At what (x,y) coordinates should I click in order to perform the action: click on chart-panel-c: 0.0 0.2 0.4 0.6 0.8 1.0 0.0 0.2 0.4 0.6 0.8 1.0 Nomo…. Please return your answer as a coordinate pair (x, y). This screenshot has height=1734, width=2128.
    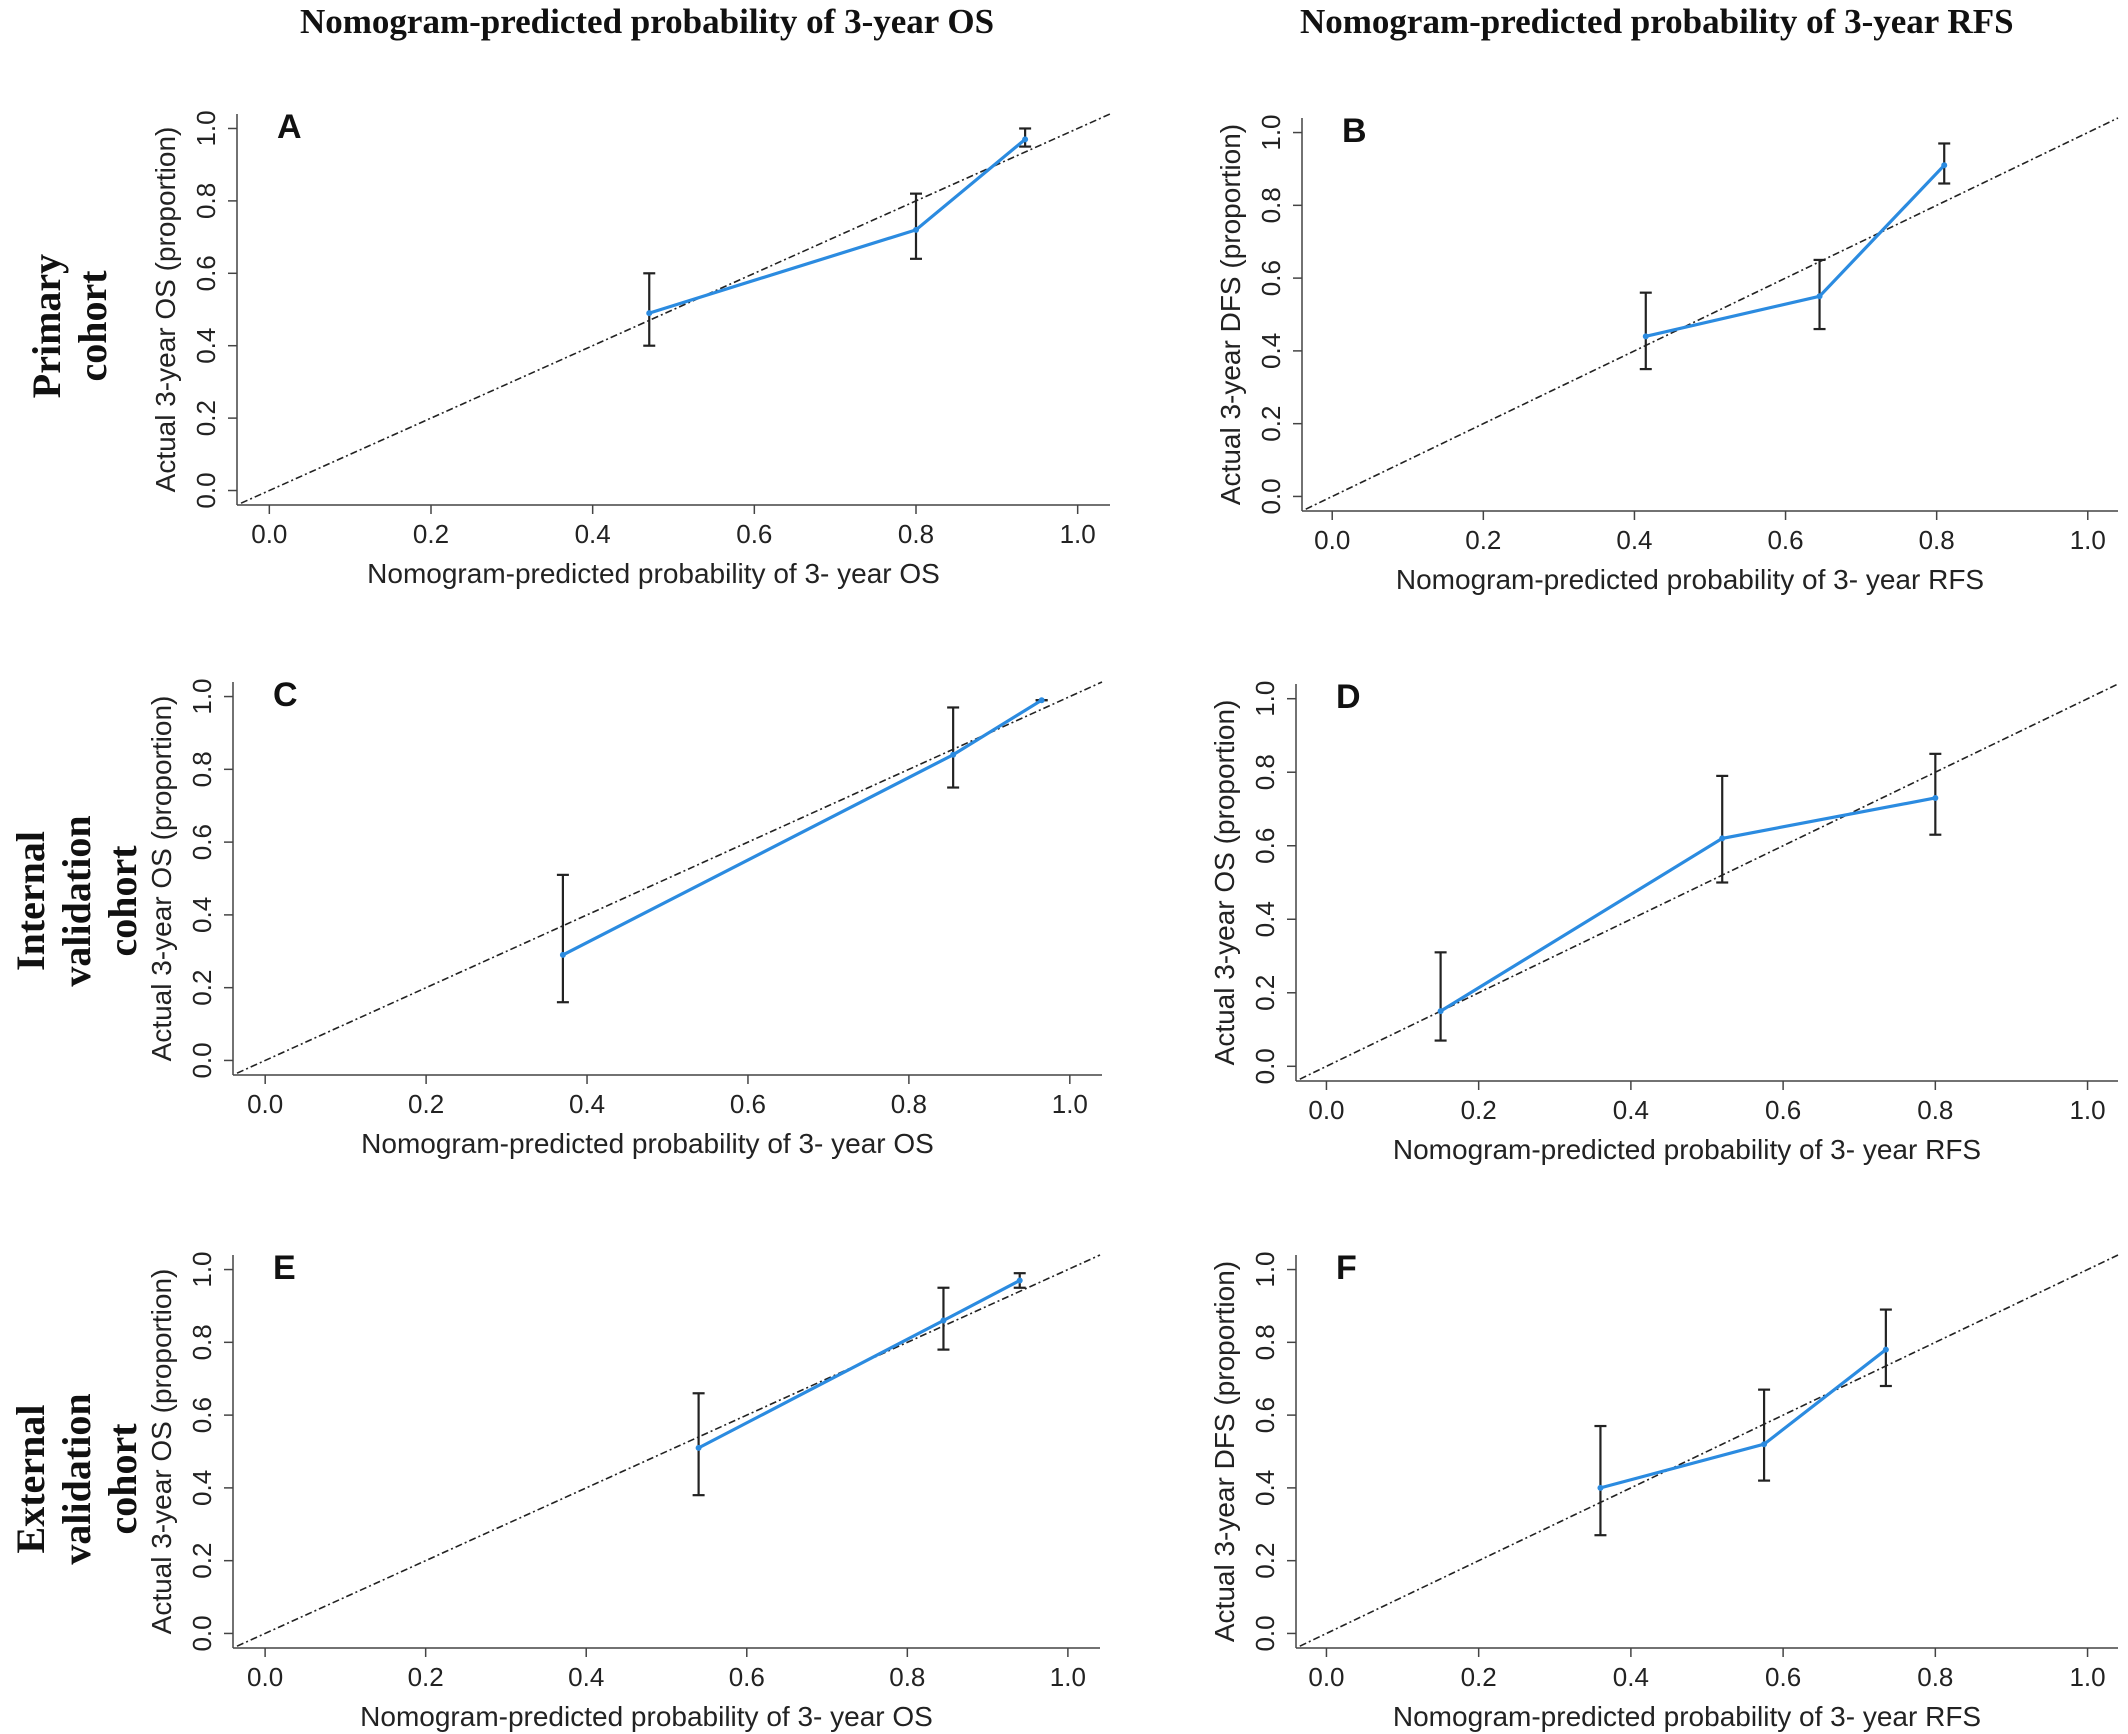
    Looking at the image, I should click on (624, 917).